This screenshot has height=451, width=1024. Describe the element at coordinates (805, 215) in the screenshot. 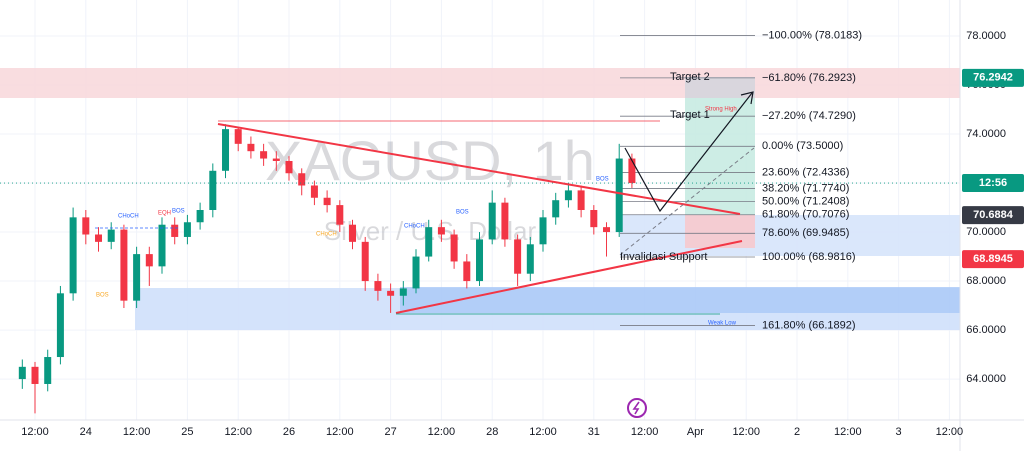

I see `fib-label: 61.80% (70.7076)` at that location.